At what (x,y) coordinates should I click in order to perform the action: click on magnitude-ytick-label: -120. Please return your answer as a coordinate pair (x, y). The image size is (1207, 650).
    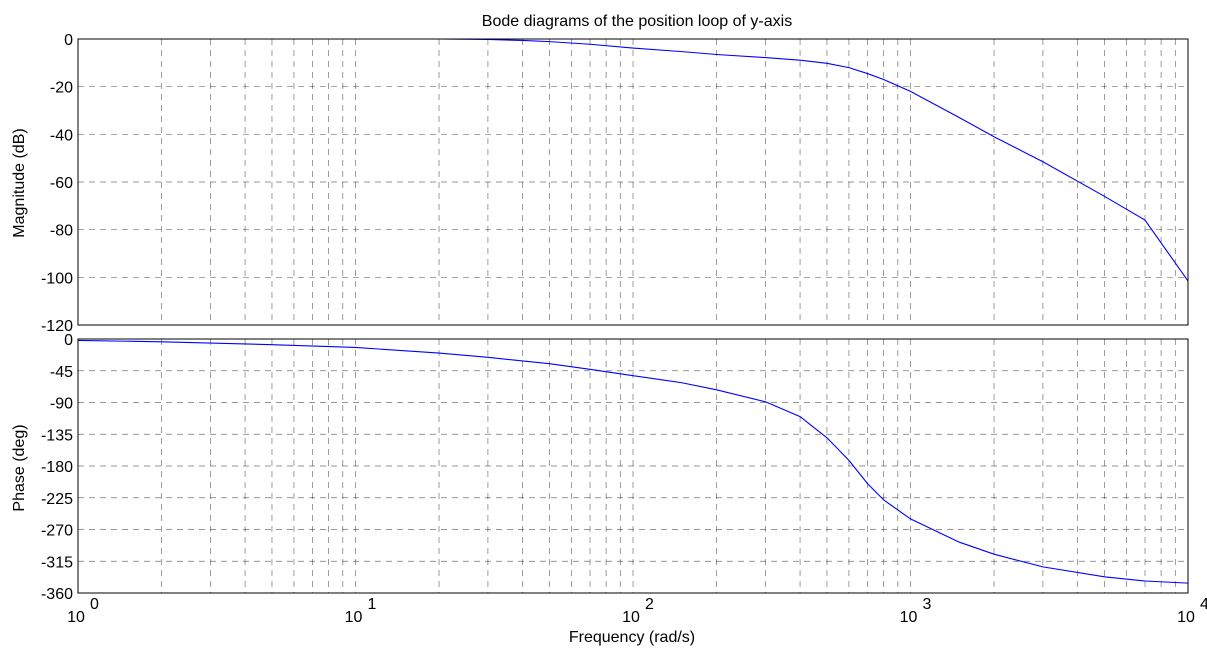
    Looking at the image, I should click on (57, 326).